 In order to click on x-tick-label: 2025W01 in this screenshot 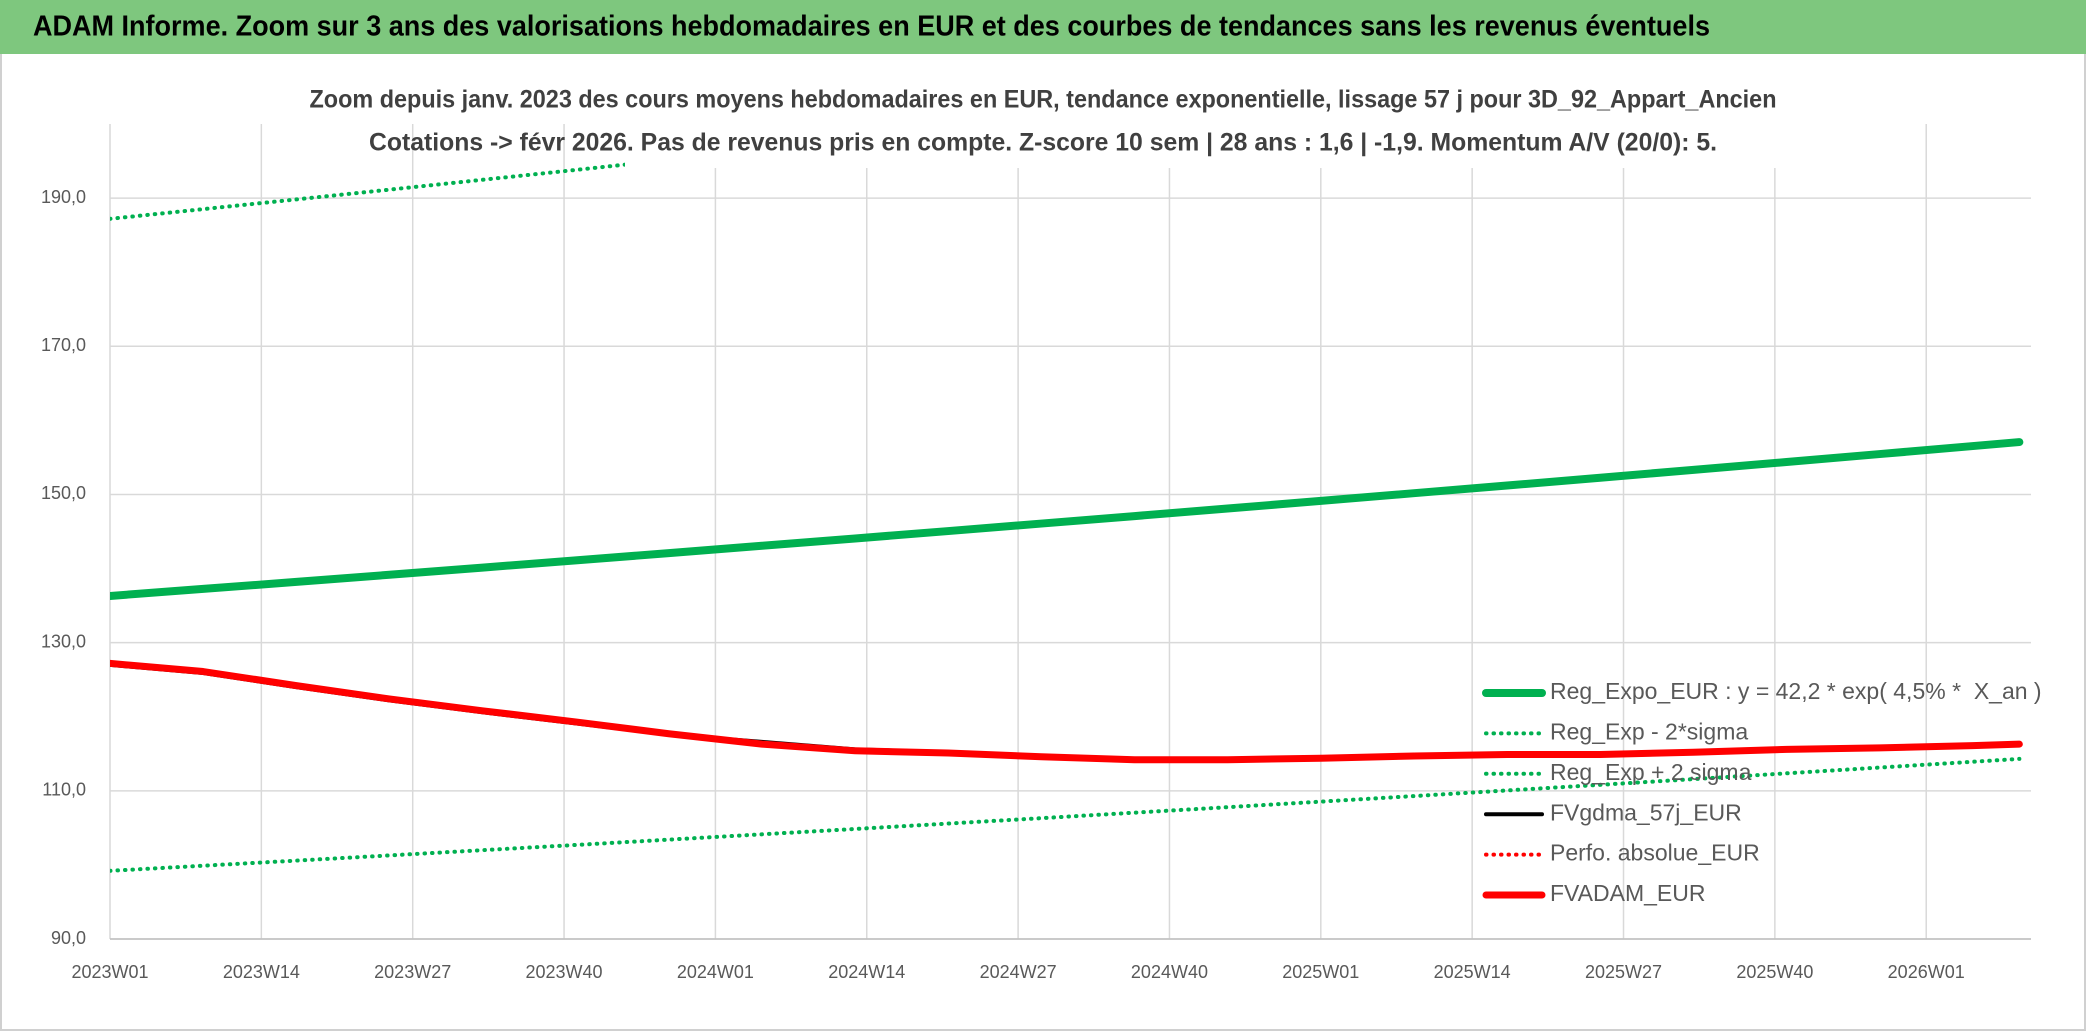, I will do `click(1320, 972)`.